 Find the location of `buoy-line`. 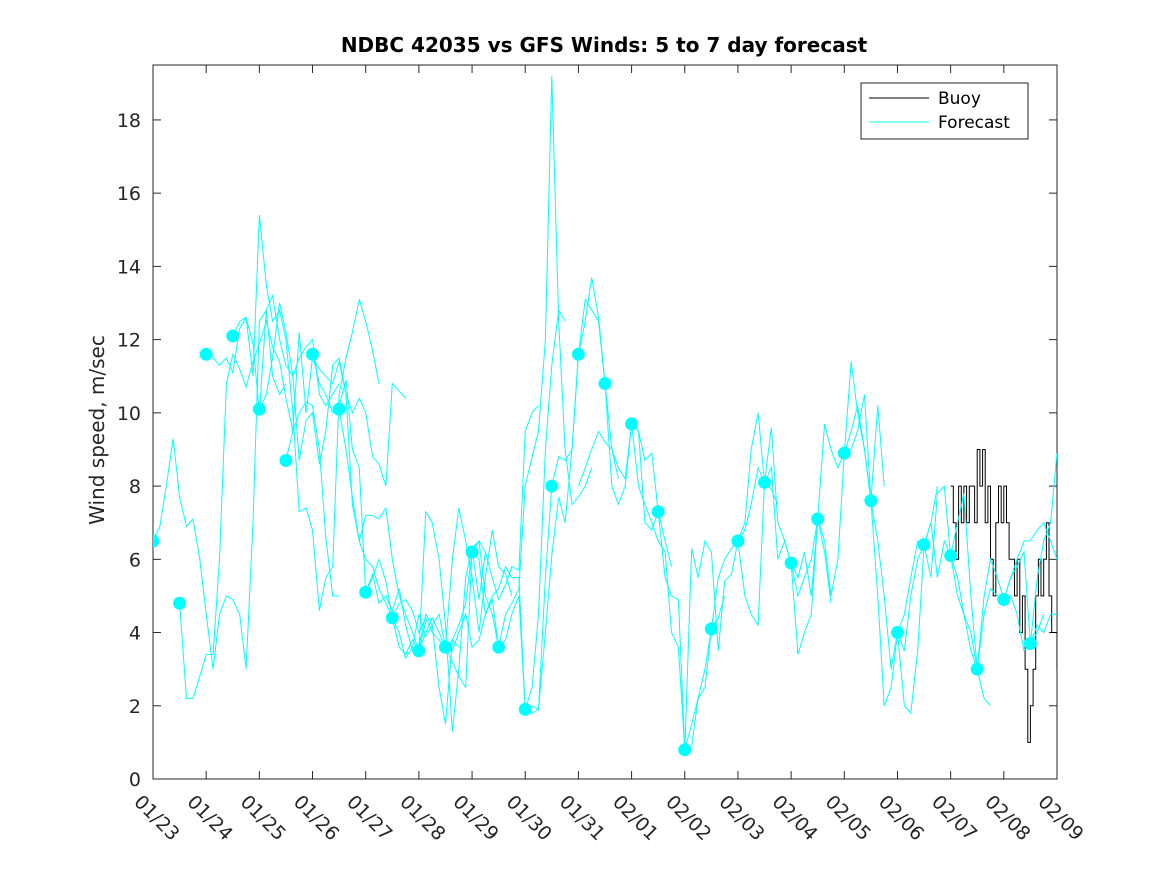

buoy-line is located at coordinates (1003, 596).